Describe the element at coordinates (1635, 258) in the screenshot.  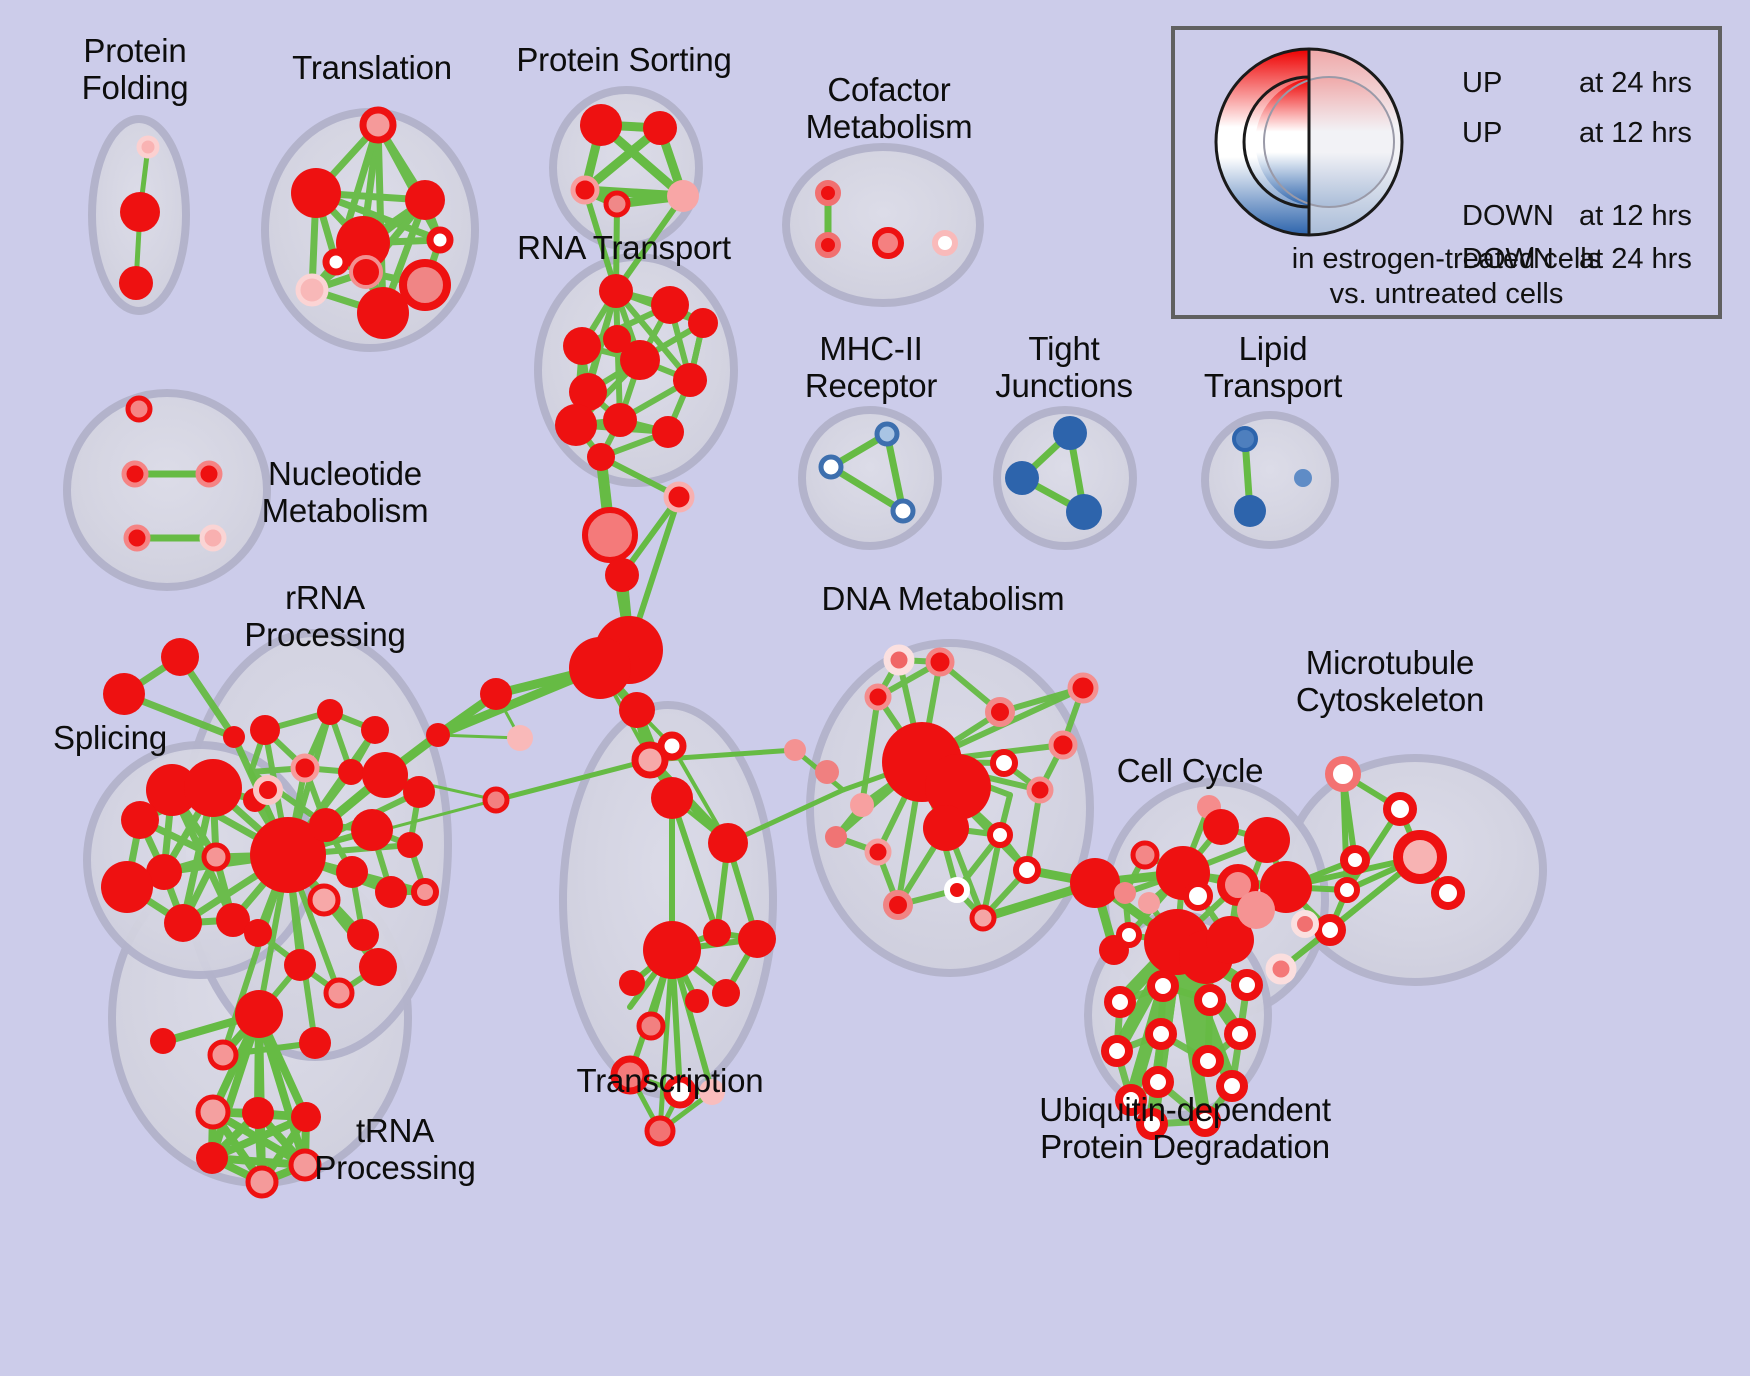
I see `legend-time: at 24 hrs` at that location.